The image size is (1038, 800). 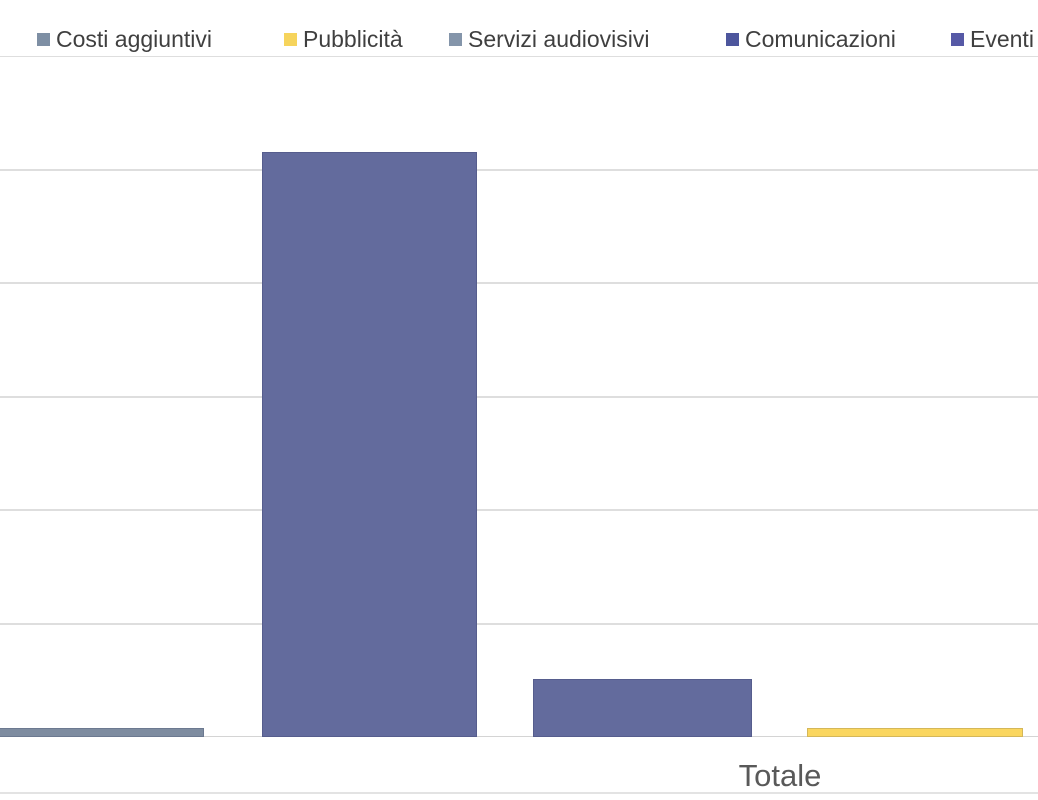 I want to click on legend-label-pubblicita: Pubblicità, so click(x=353, y=39).